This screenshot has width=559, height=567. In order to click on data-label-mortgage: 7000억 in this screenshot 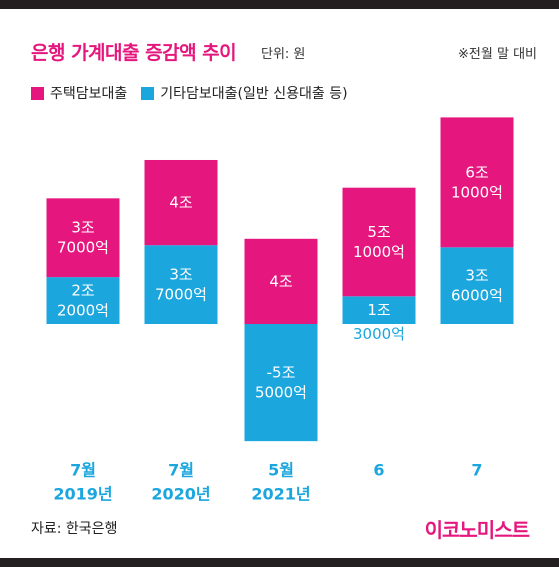, I will do `click(83, 248)`.